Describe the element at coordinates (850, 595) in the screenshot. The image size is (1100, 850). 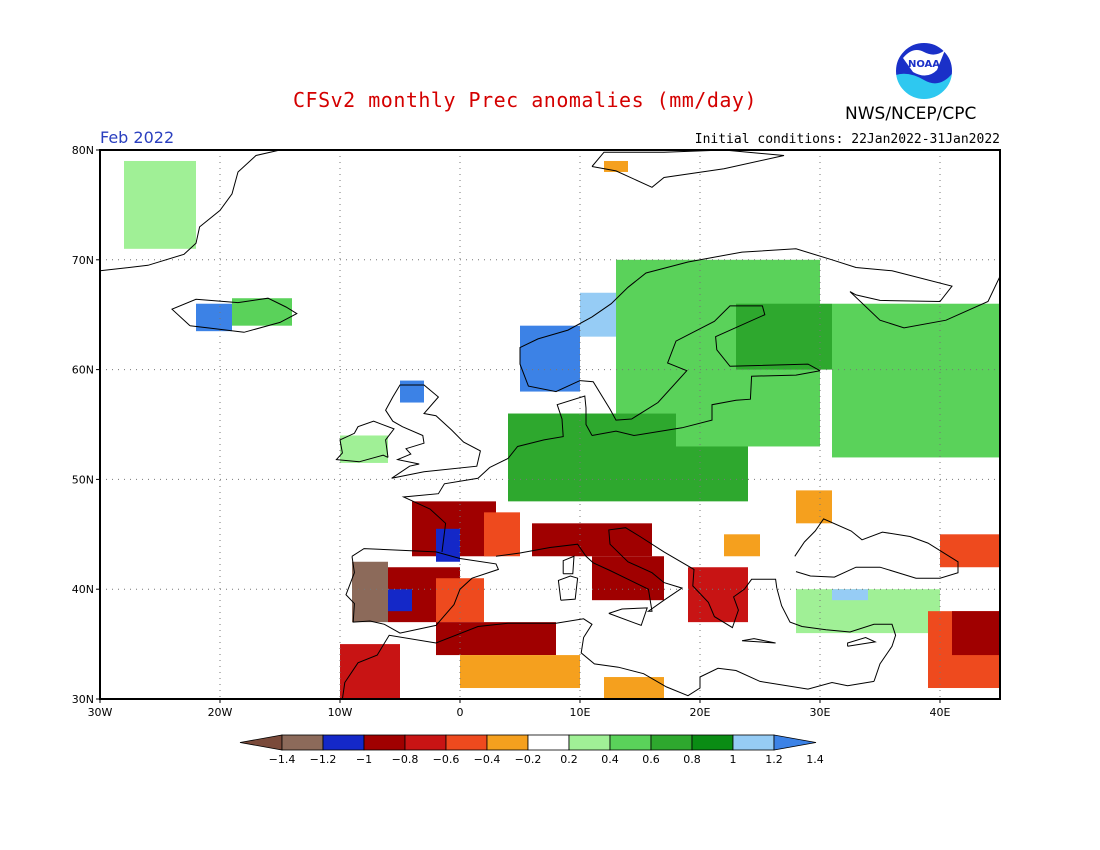
I see `anomaly-region-turkey-blue` at that location.